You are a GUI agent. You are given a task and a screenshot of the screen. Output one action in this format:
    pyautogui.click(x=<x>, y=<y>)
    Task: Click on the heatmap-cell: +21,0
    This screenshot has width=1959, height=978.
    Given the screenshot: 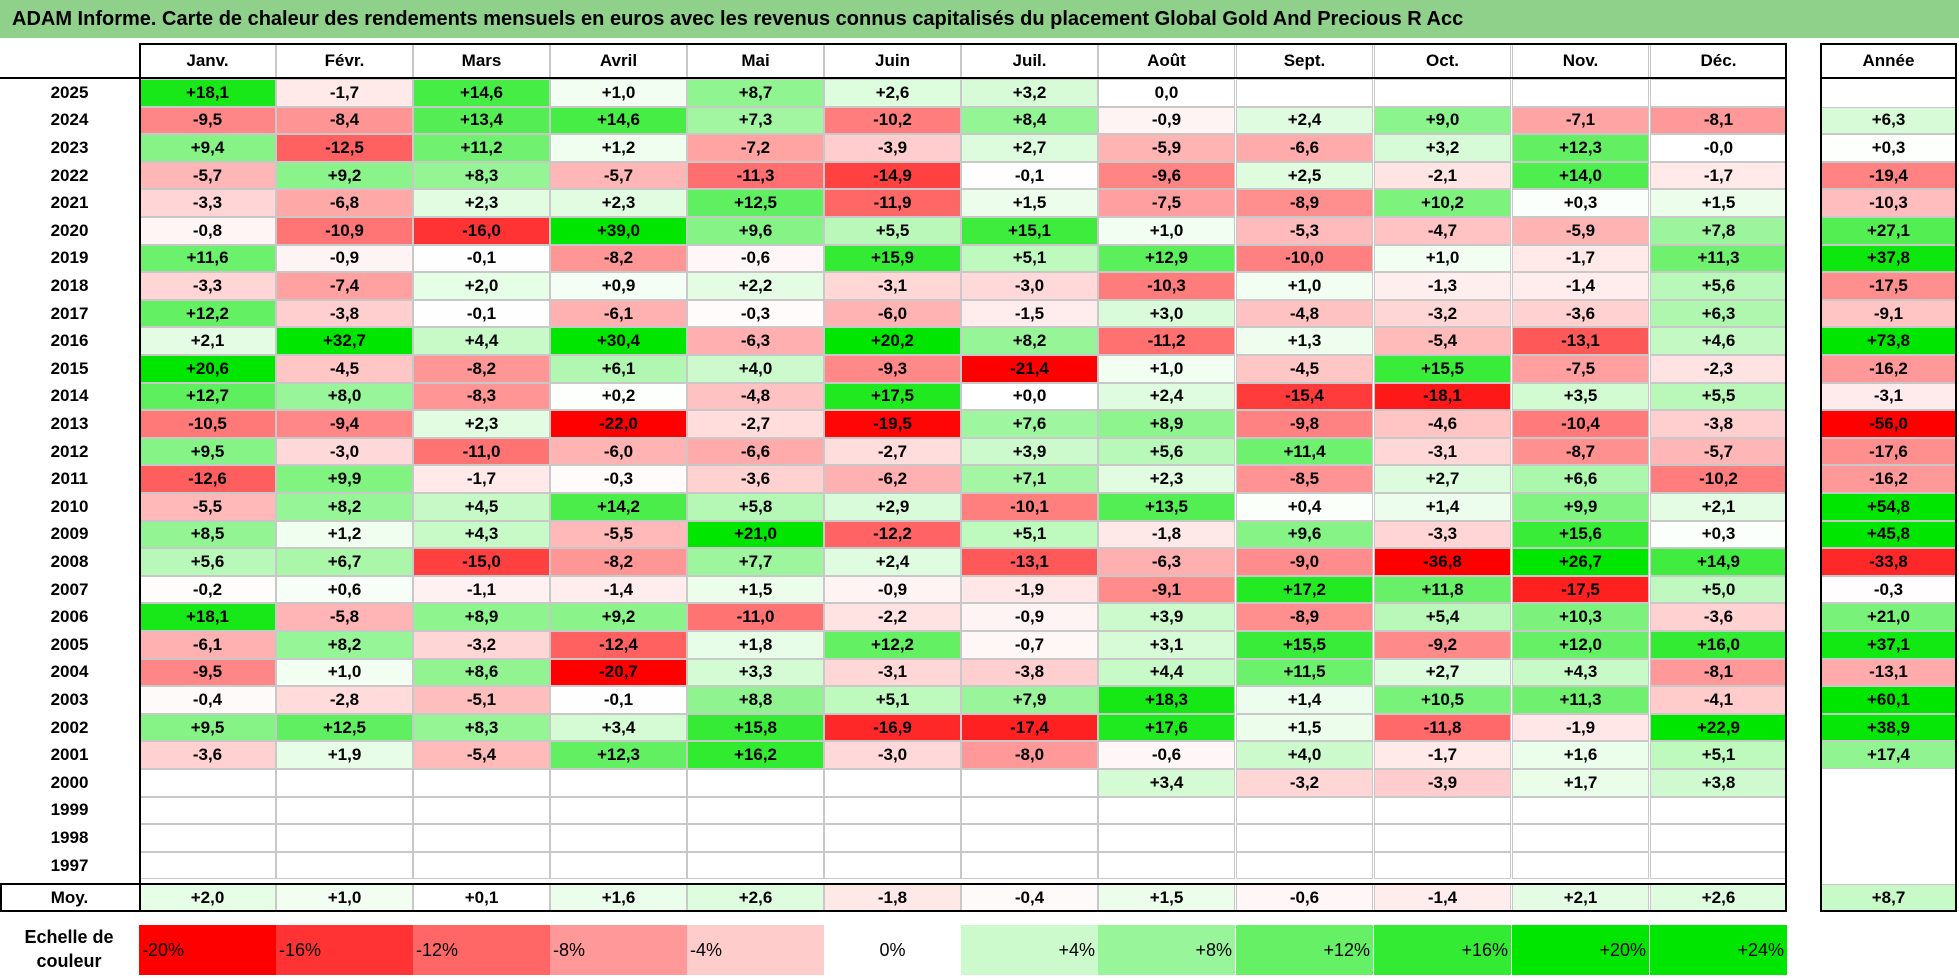 What is the action you would take?
    pyautogui.click(x=755, y=534)
    